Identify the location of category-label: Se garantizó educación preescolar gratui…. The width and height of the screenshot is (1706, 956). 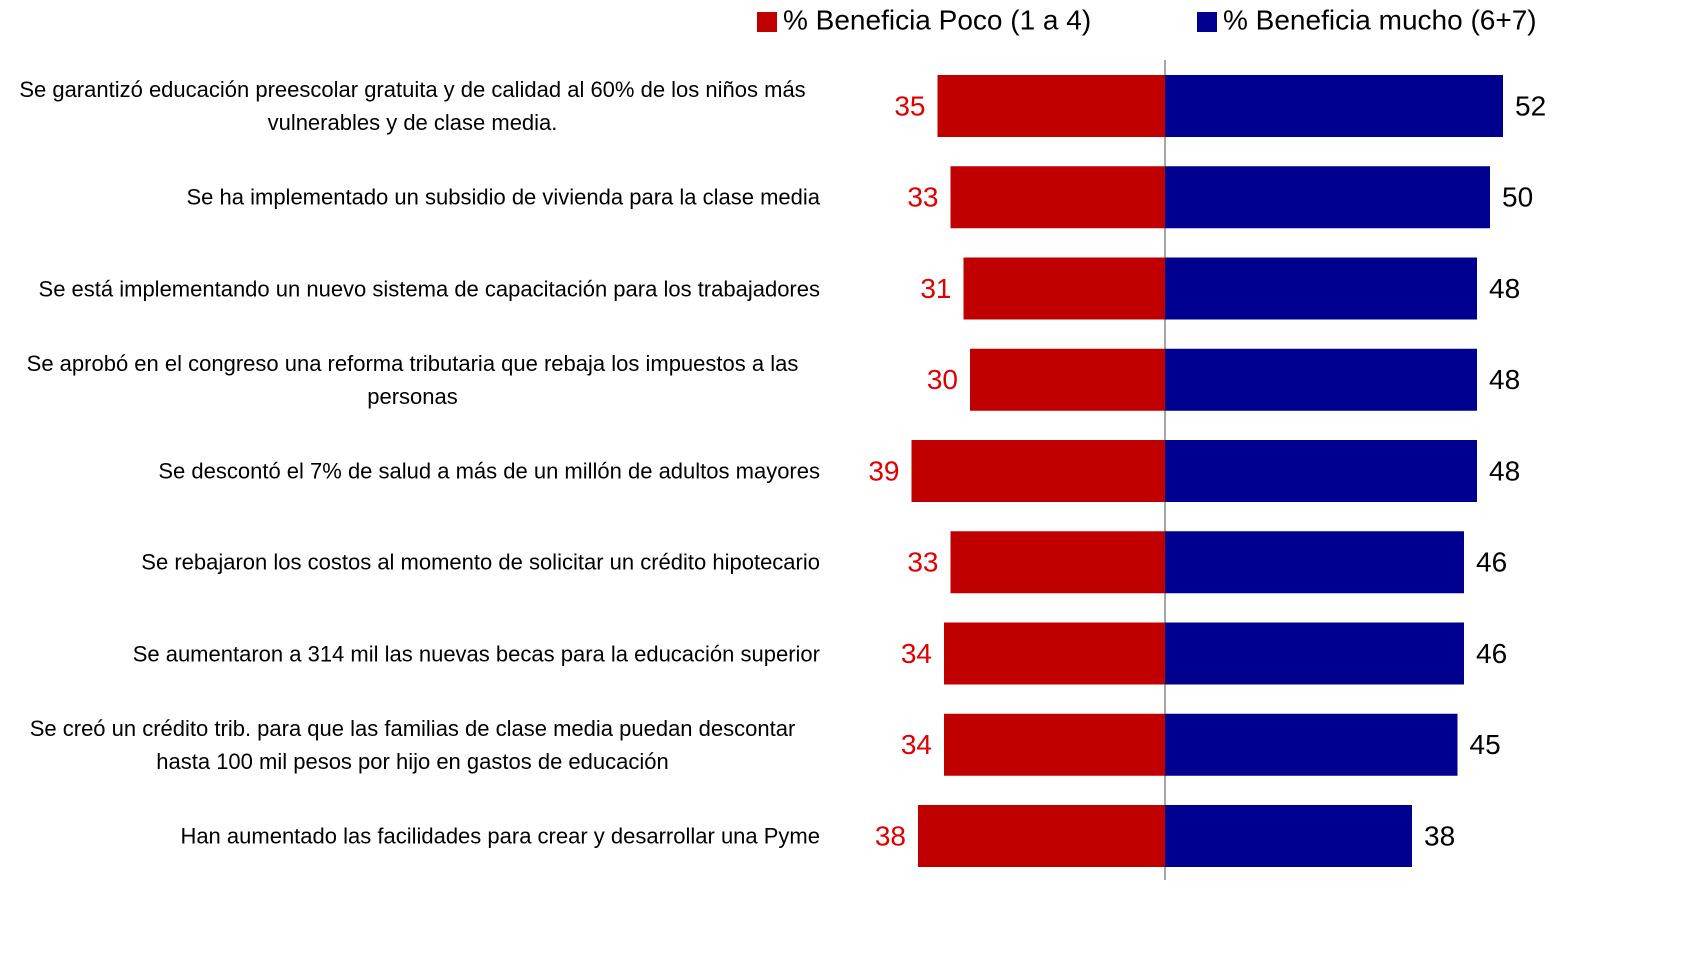
(412, 106).